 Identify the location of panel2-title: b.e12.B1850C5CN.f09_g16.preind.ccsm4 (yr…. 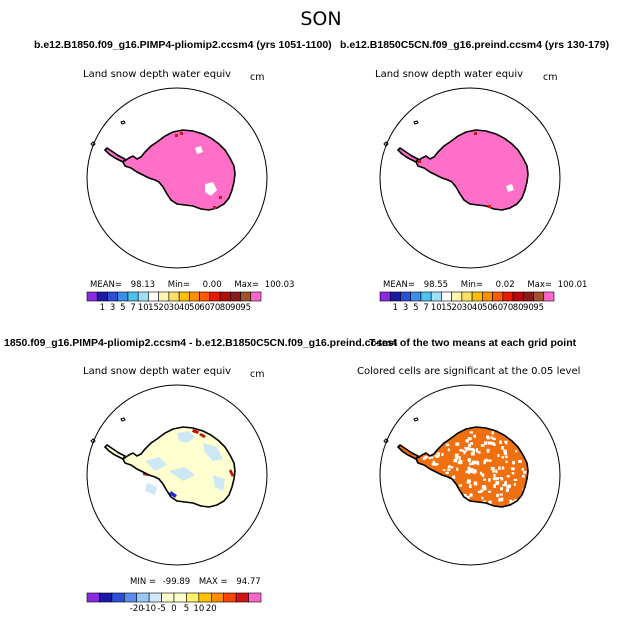
(475, 45).